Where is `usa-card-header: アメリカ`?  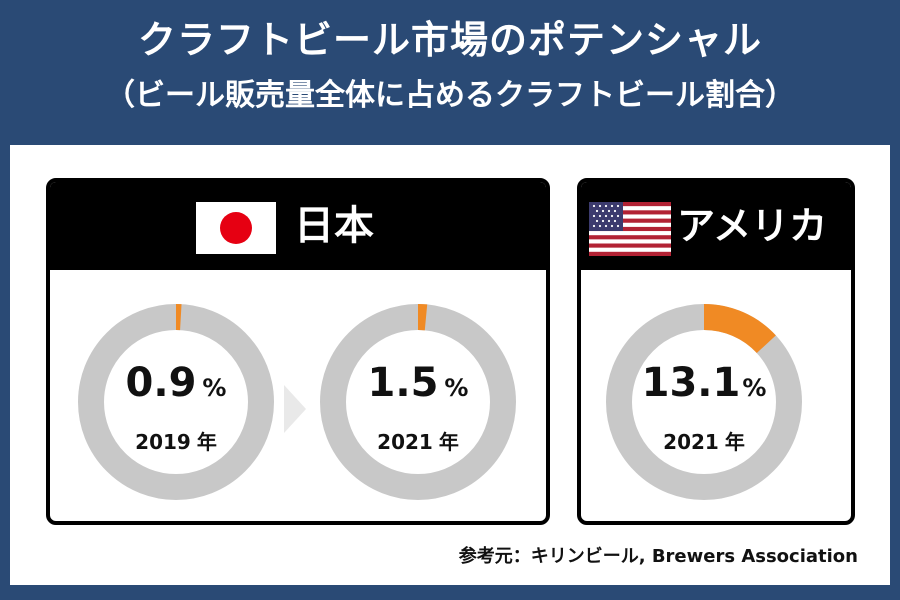 usa-card-header: アメリカ is located at coordinates (716, 226).